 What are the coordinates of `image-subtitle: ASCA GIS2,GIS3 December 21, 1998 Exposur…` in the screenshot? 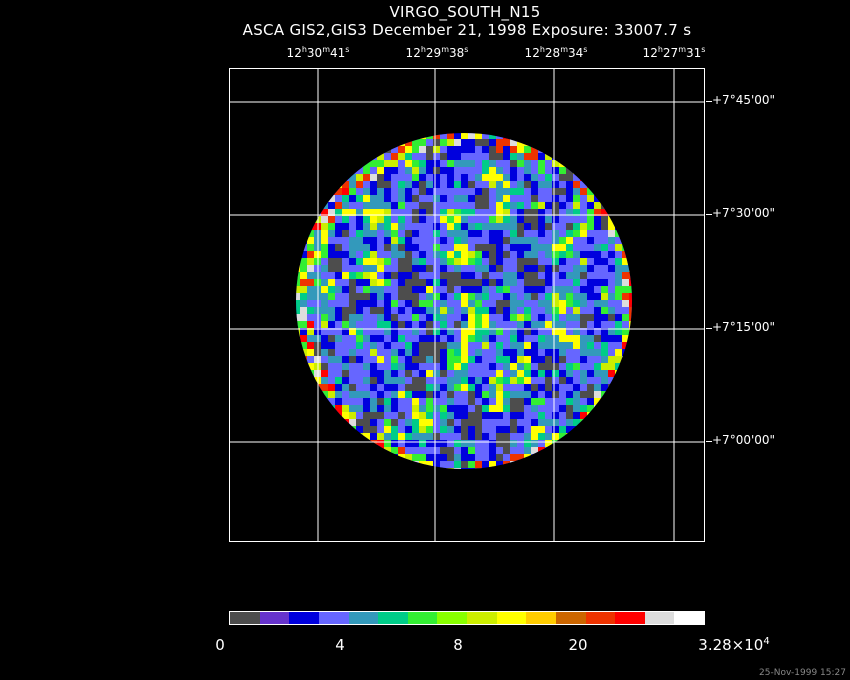 It's located at (467, 30).